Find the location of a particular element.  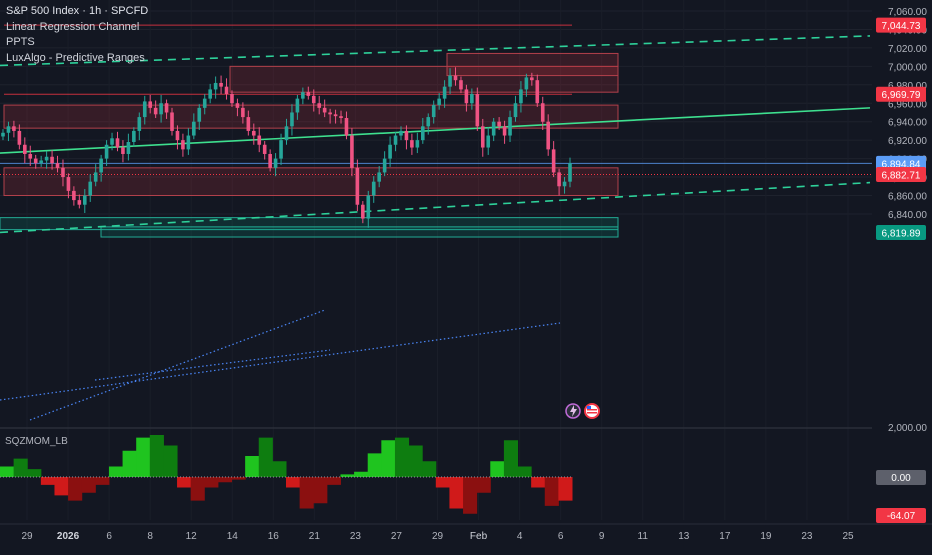

symbol-title: S&P 500 Index · 1h · SPCFD is located at coordinates (77, 11).